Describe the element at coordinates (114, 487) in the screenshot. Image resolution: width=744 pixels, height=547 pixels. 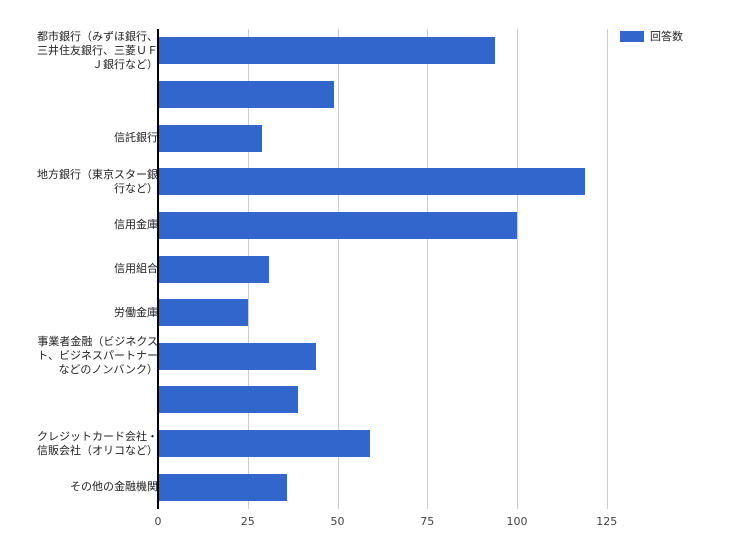
I see `category-label: その他の金融機関` at that location.